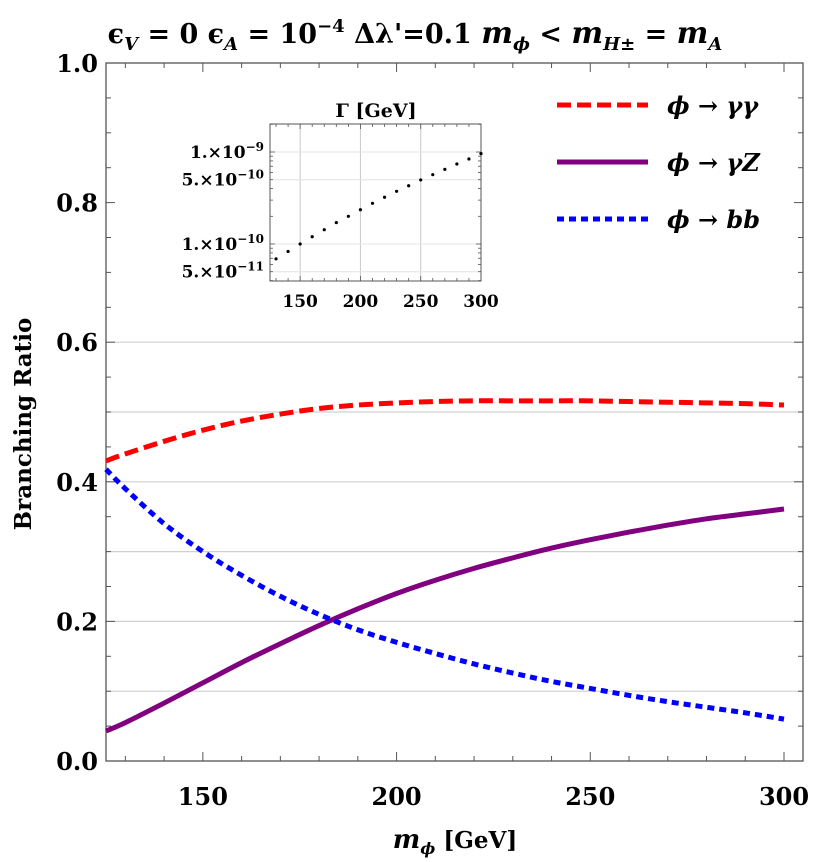 The height and width of the screenshot is (862, 830). Describe the element at coordinates (77, 761) in the screenshot. I see `y-tick-label: 0.0` at that location.